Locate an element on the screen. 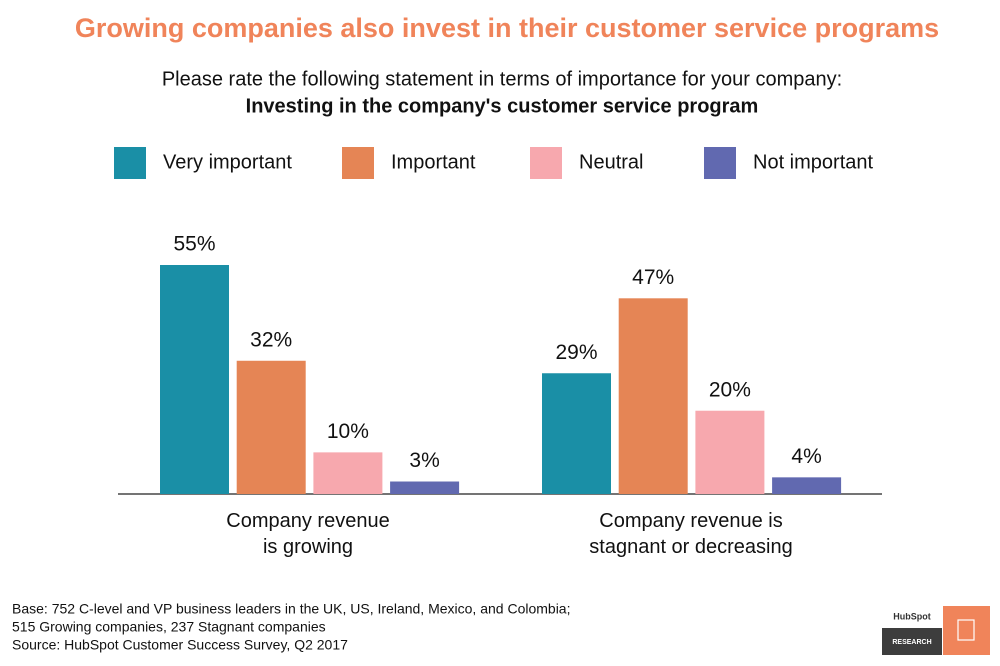 This screenshot has width=1000, height=666. value-label: 47% is located at coordinates (653, 277).